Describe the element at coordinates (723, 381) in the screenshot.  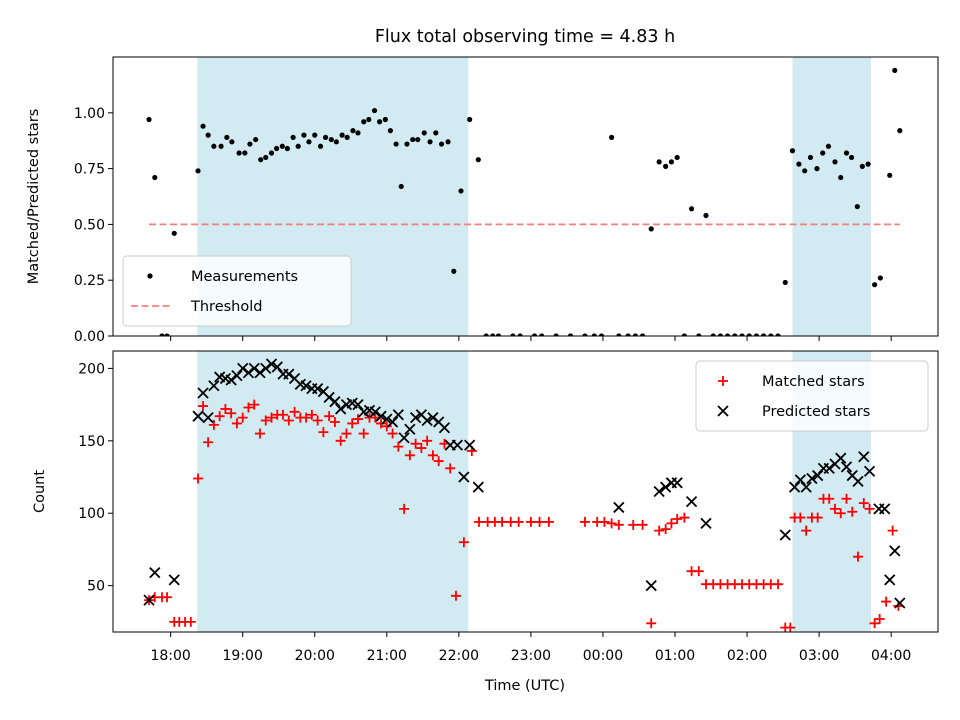
I see `legend-marker` at that location.